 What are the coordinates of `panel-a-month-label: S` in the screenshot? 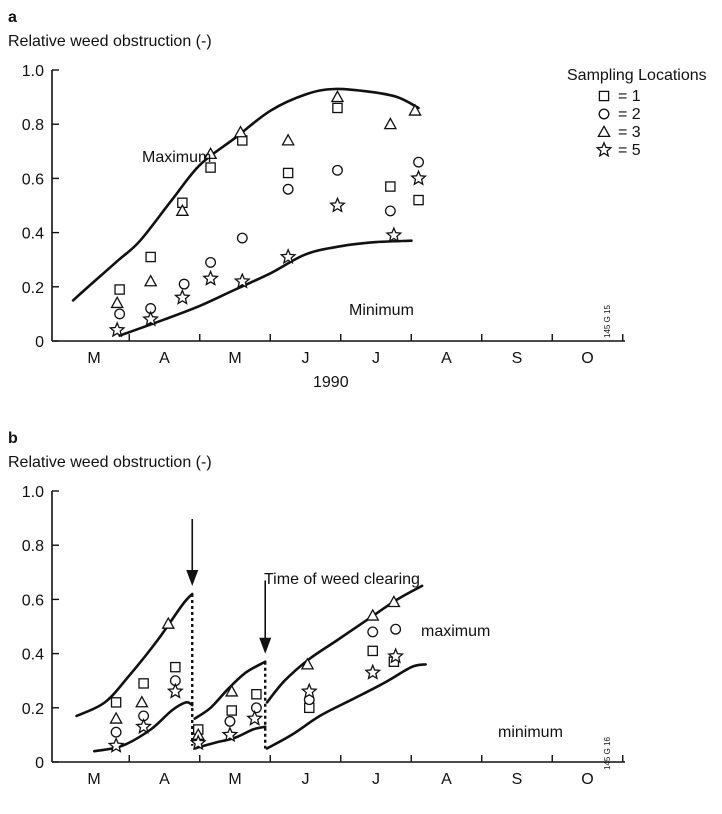 It's located at (517, 358).